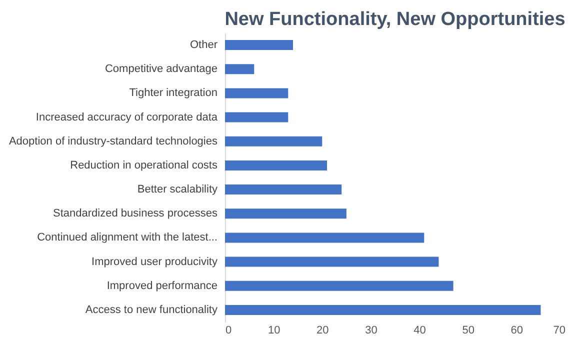 The height and width of the screenshot is (343, 581). Describe the element at coordinates (517, 330) in the screenshot. I see `x-tick-label: 60` at that location.